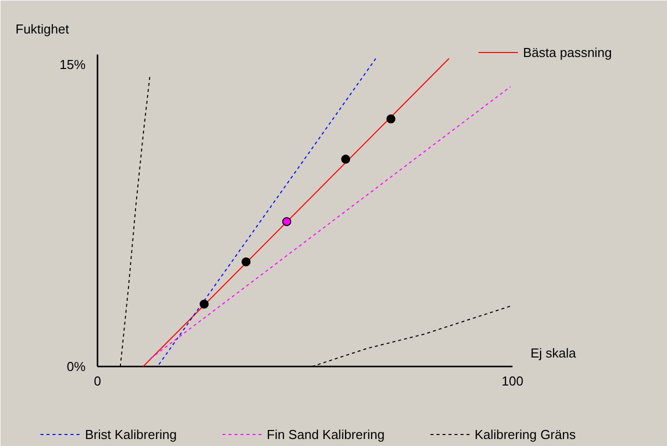  I want to click on legend-label: Brist Kalibrering, so click(131, 434).